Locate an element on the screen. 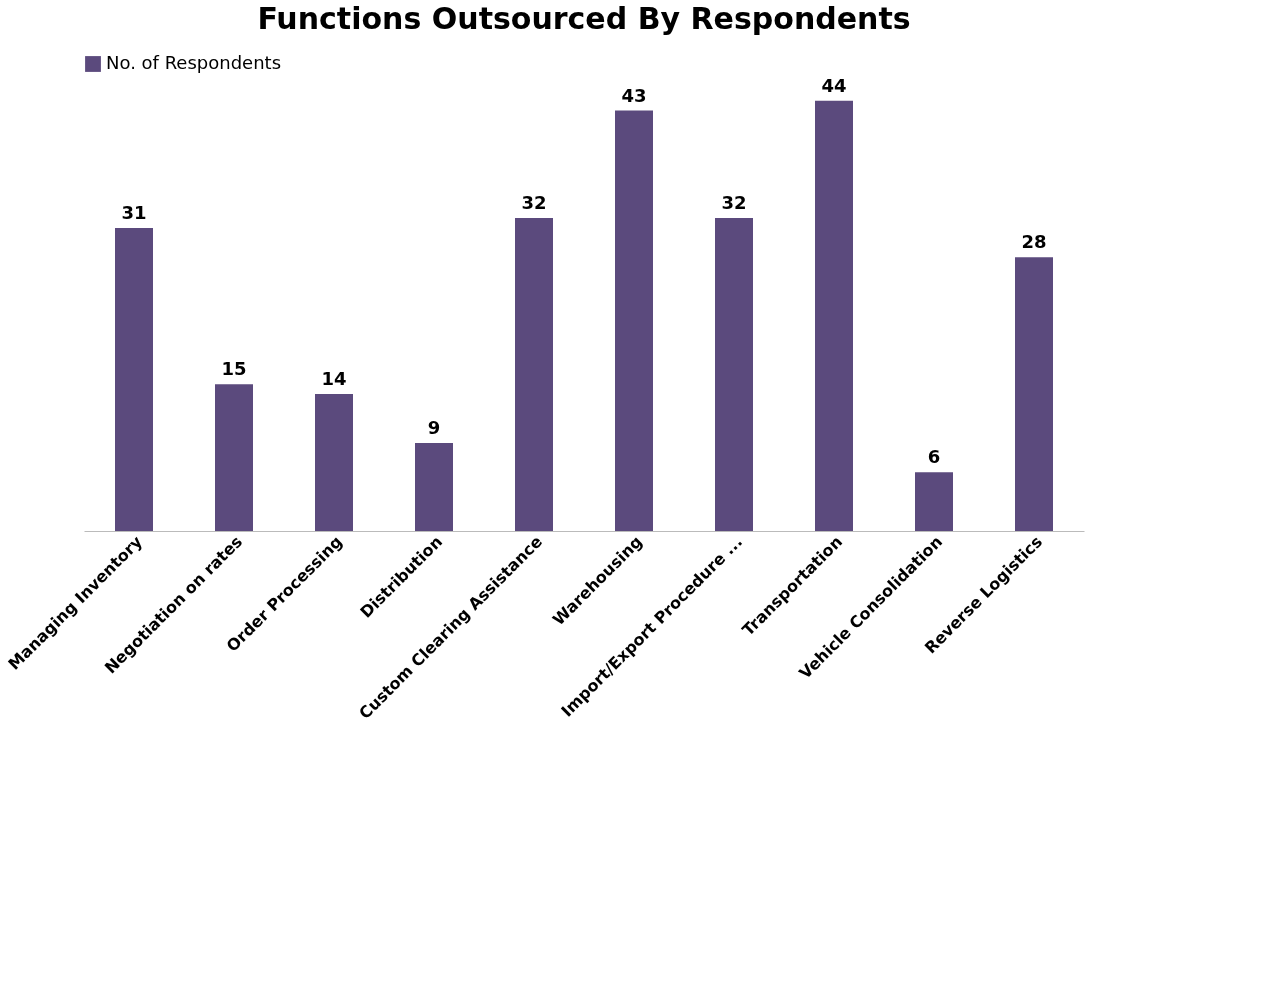  chart-title: Functions Outsourced By Respondents is located at coordinates (584, 18).